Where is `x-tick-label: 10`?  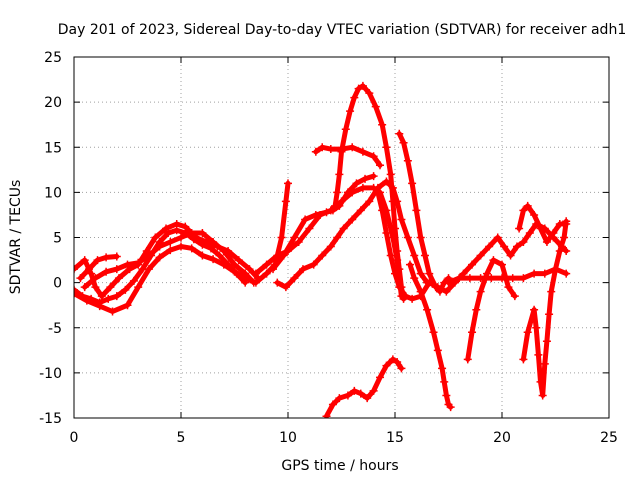
x-tick-label: 10 is located at coordinates (288, 438).